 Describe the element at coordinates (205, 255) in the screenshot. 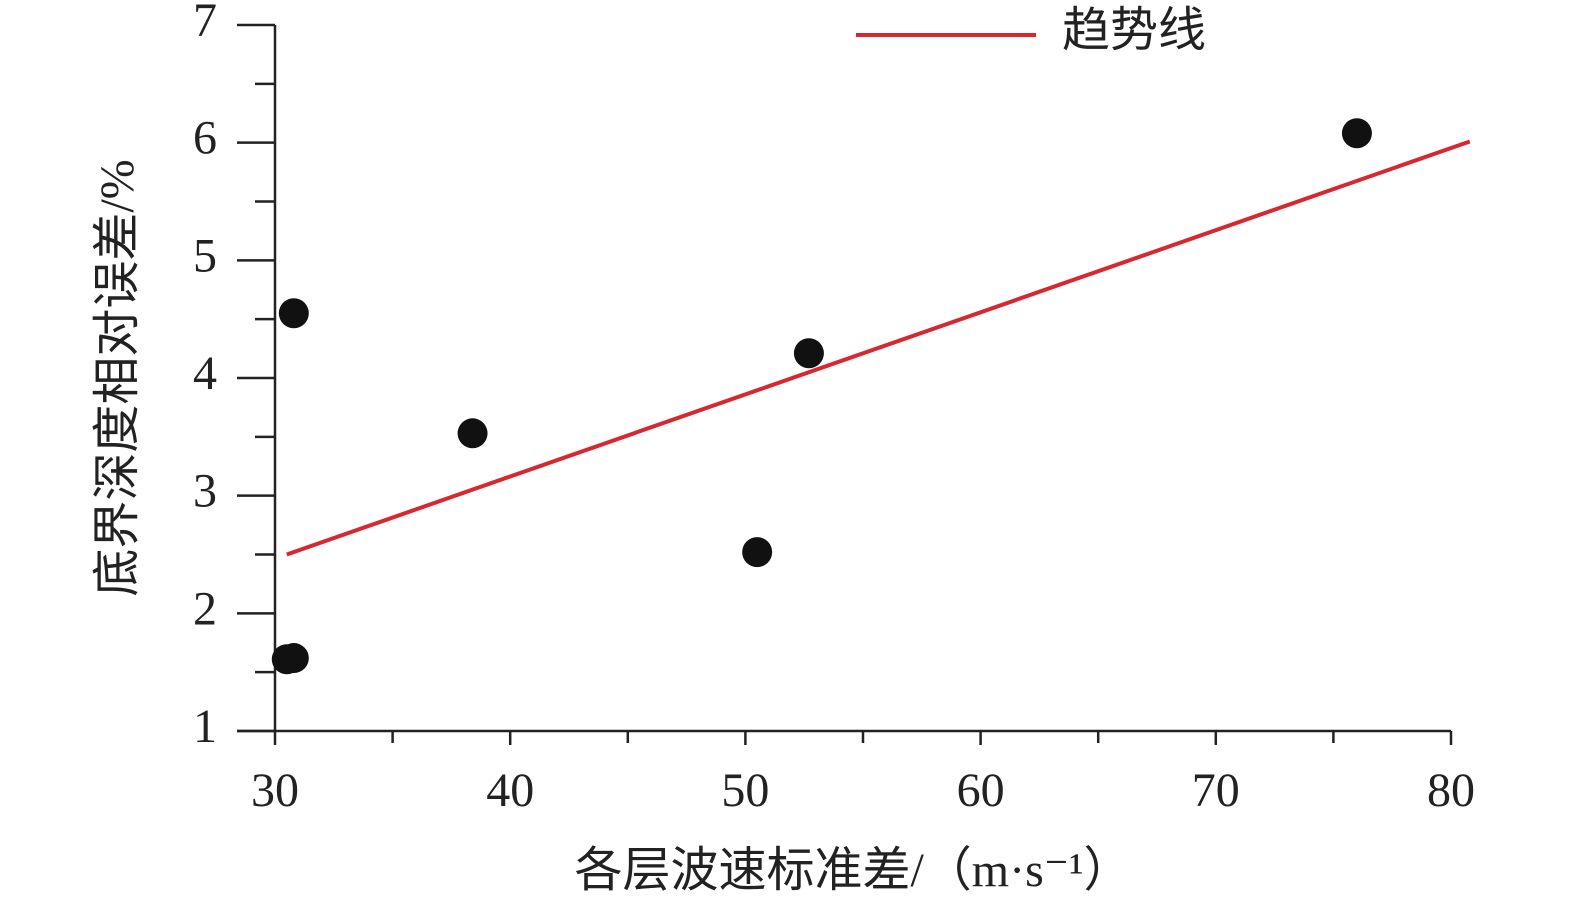

I see `y-tick-label: 5` at that location.